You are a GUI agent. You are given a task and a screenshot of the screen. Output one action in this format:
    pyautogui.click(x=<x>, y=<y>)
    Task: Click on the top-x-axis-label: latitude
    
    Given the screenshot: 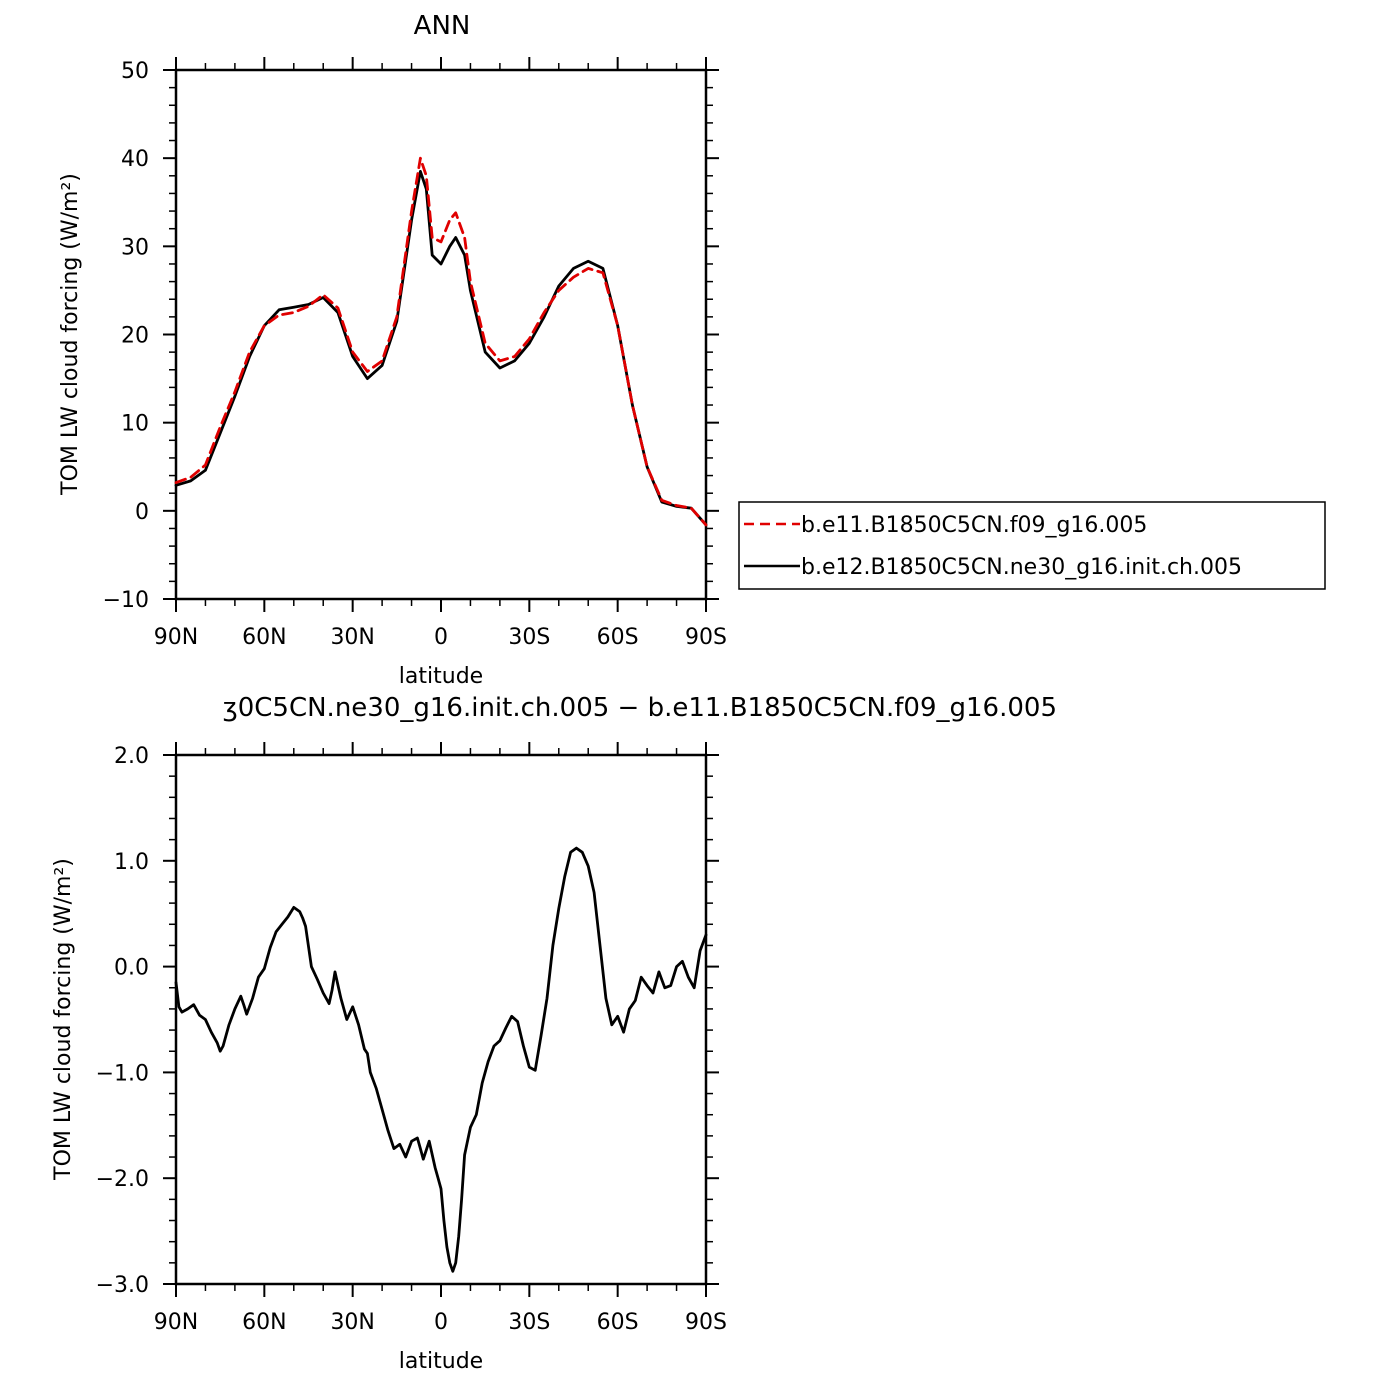 What is the action you would take?
    pyautogui.click(x=441, y=676)
    